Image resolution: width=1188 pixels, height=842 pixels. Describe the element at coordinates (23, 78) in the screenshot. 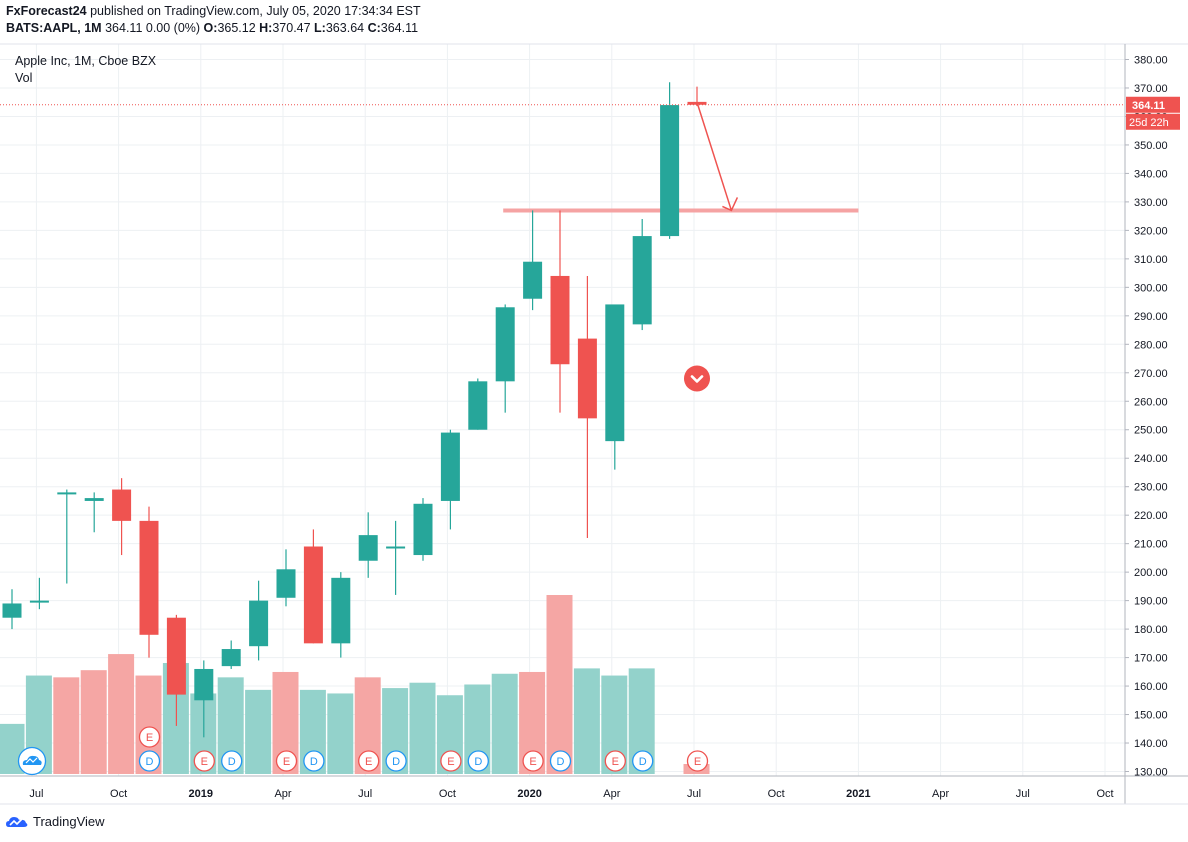

I see `legend-volume: Vol` at that location.